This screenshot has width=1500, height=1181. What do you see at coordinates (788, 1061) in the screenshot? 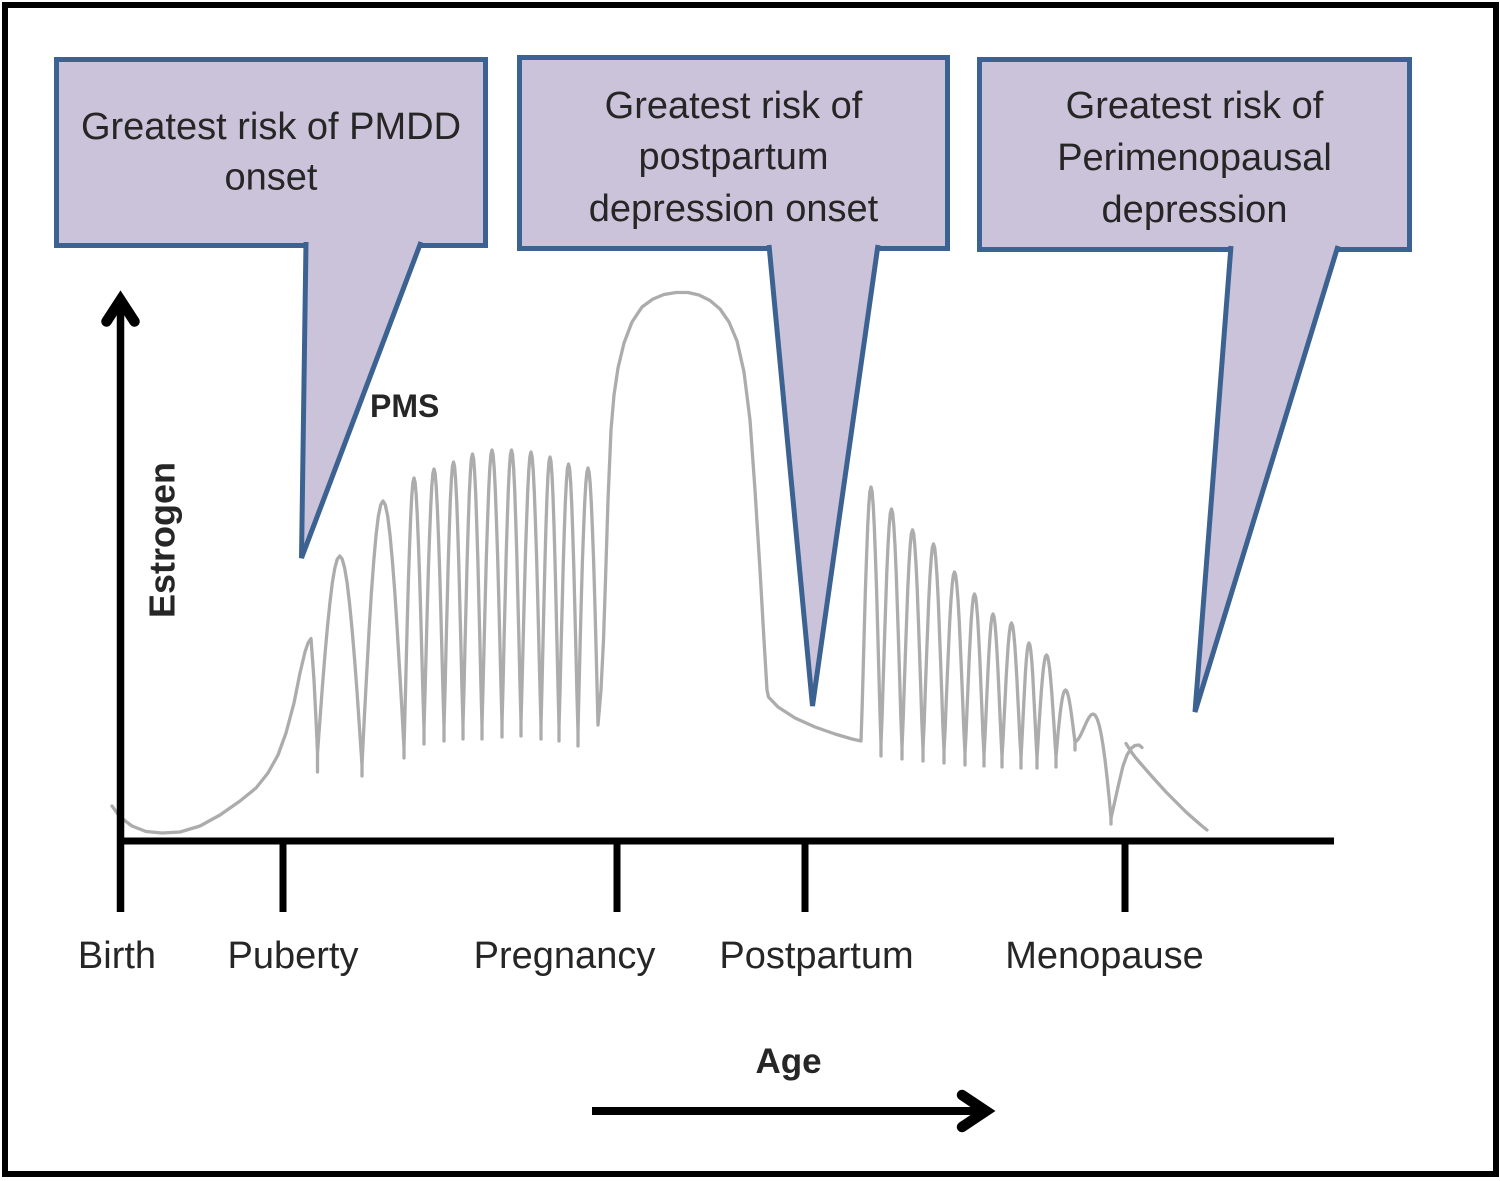
I see `svg-text: Age` at bounding box center [788, 1061].